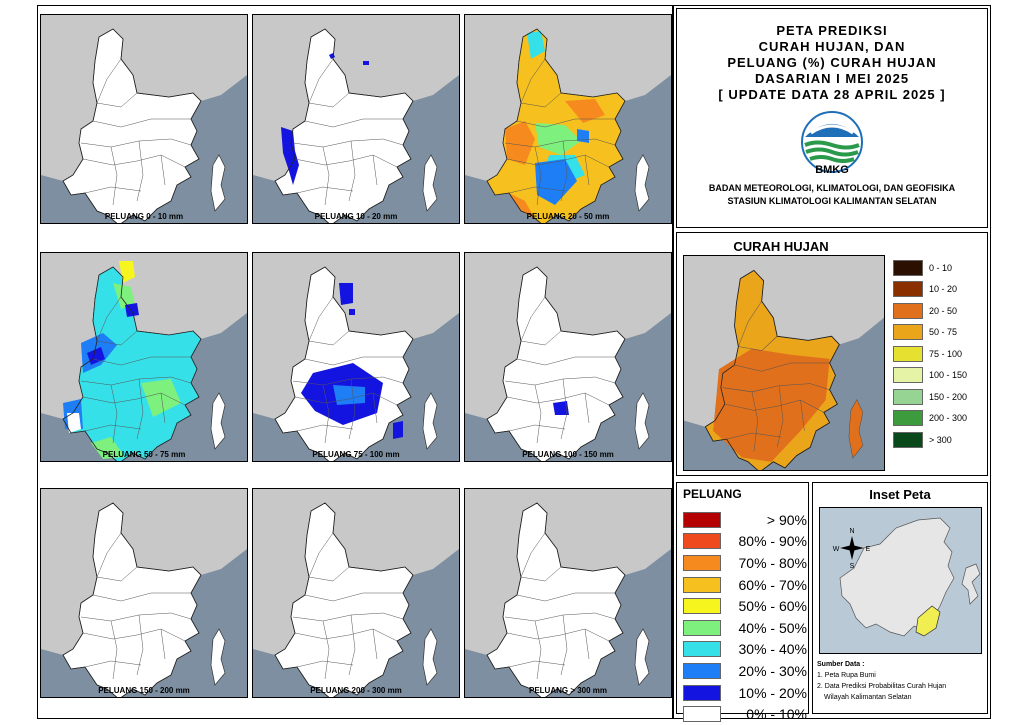  Describe the element at coordinates (745, 650) in the screenshot. I see `peluang-legend-item: 30% - 40%` at that location.